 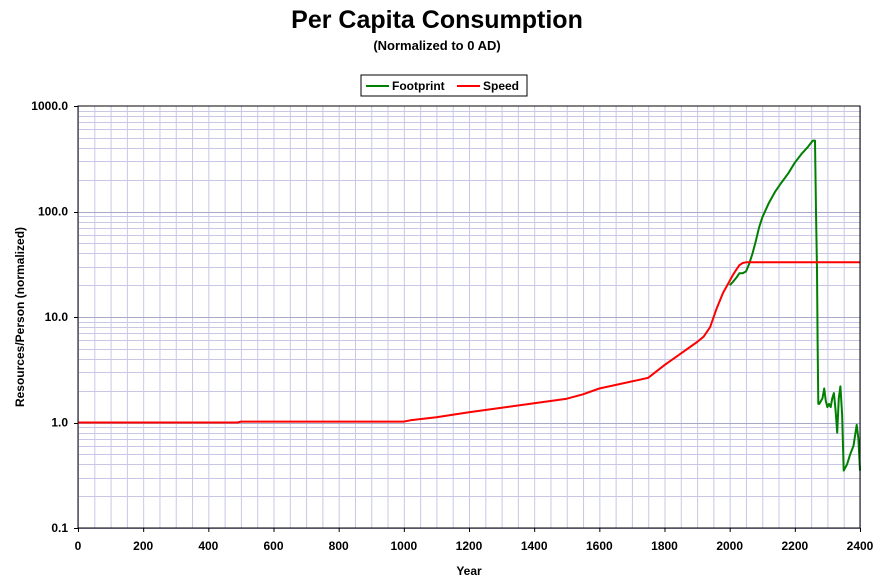 I want to click on chart-title: Per Capita Consumption, so click(x=437, y=20).